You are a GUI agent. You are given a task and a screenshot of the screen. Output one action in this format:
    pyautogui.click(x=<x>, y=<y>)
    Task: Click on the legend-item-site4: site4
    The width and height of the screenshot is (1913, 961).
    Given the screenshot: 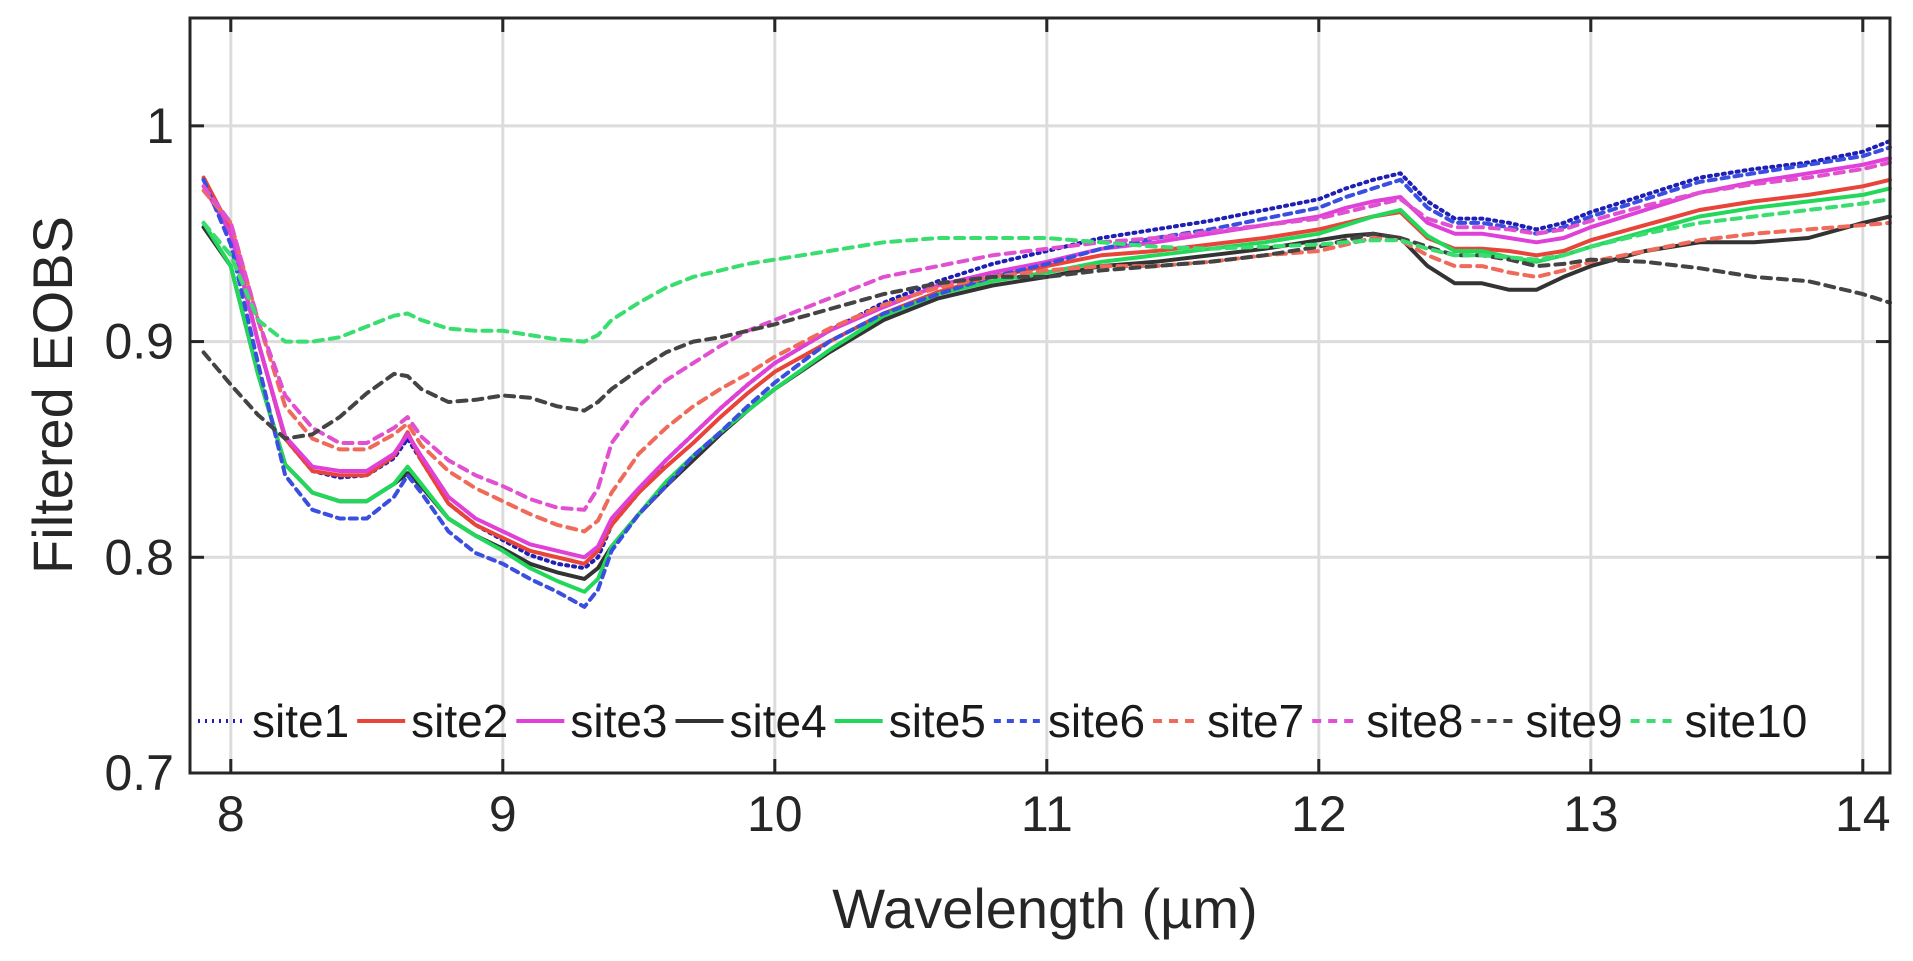 What is the action you would take?
    pyautogui.click(x=751, y=721)
    